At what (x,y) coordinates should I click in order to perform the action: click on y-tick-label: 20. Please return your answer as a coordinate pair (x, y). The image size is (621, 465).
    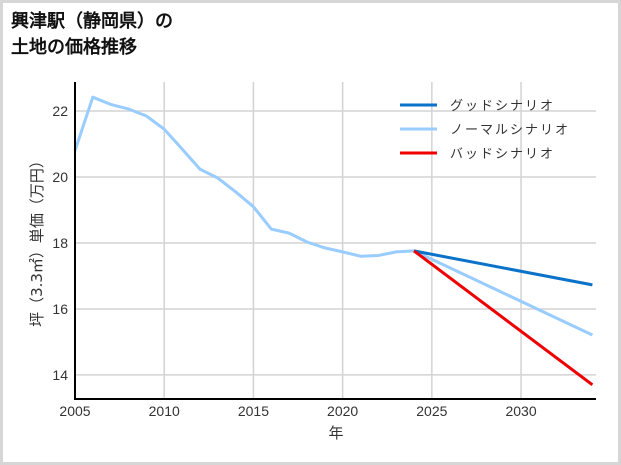
    Looking at the image, I should click on (60, 177).